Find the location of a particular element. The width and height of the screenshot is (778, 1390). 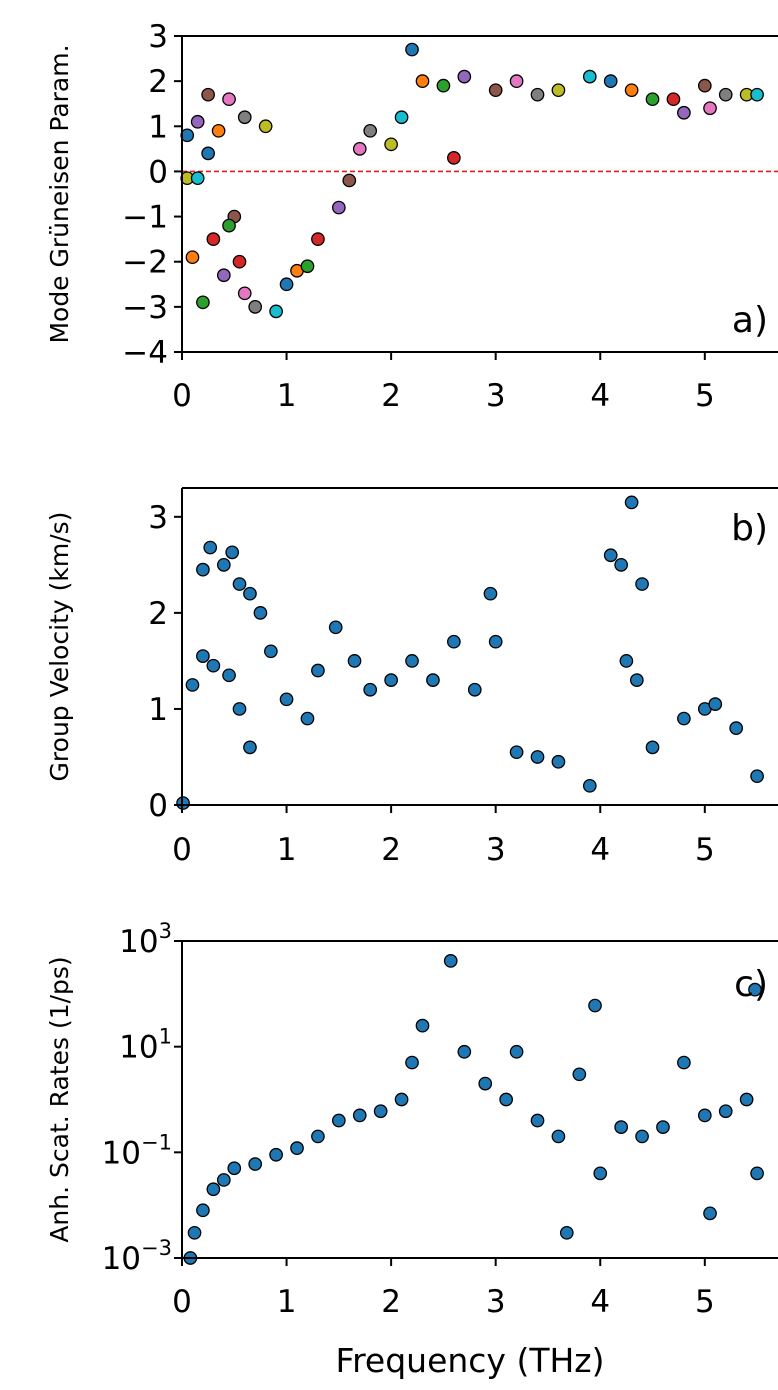

y-tick-label: −1 is located at coordinates (145, 218).